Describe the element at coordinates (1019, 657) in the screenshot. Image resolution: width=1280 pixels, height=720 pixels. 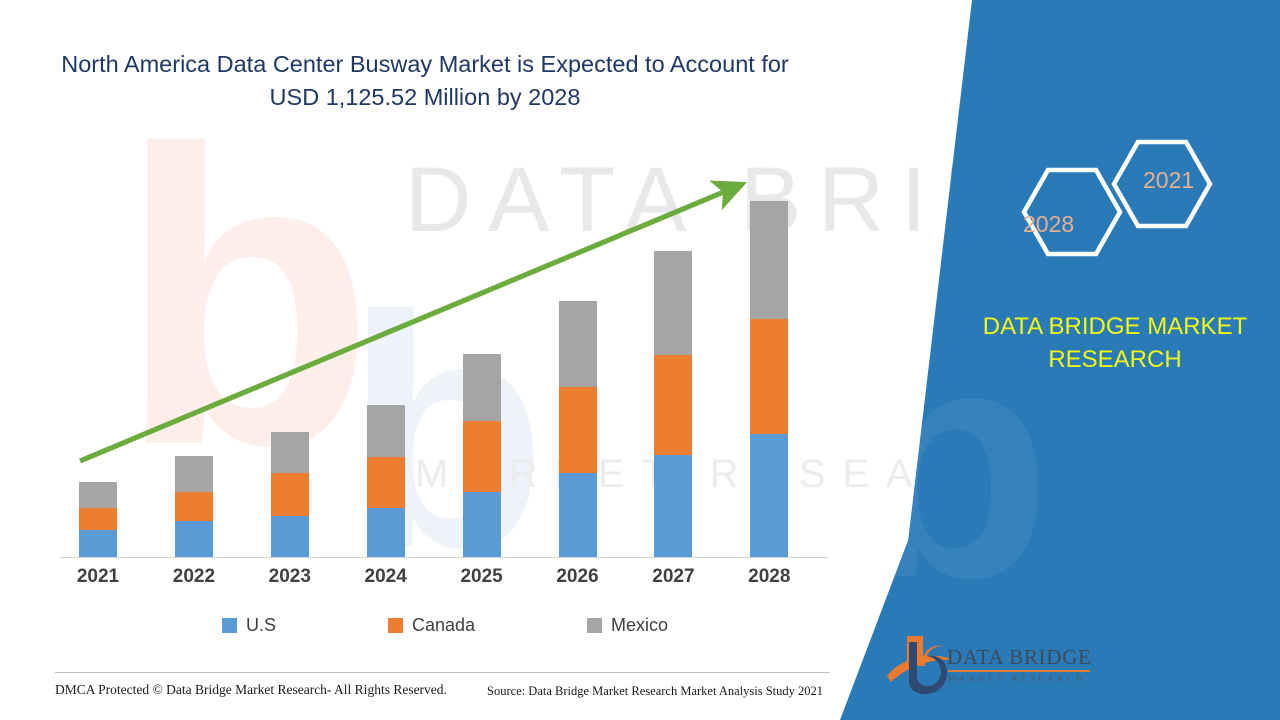
I see `logo-name: DATA BRIDGE` at that location.